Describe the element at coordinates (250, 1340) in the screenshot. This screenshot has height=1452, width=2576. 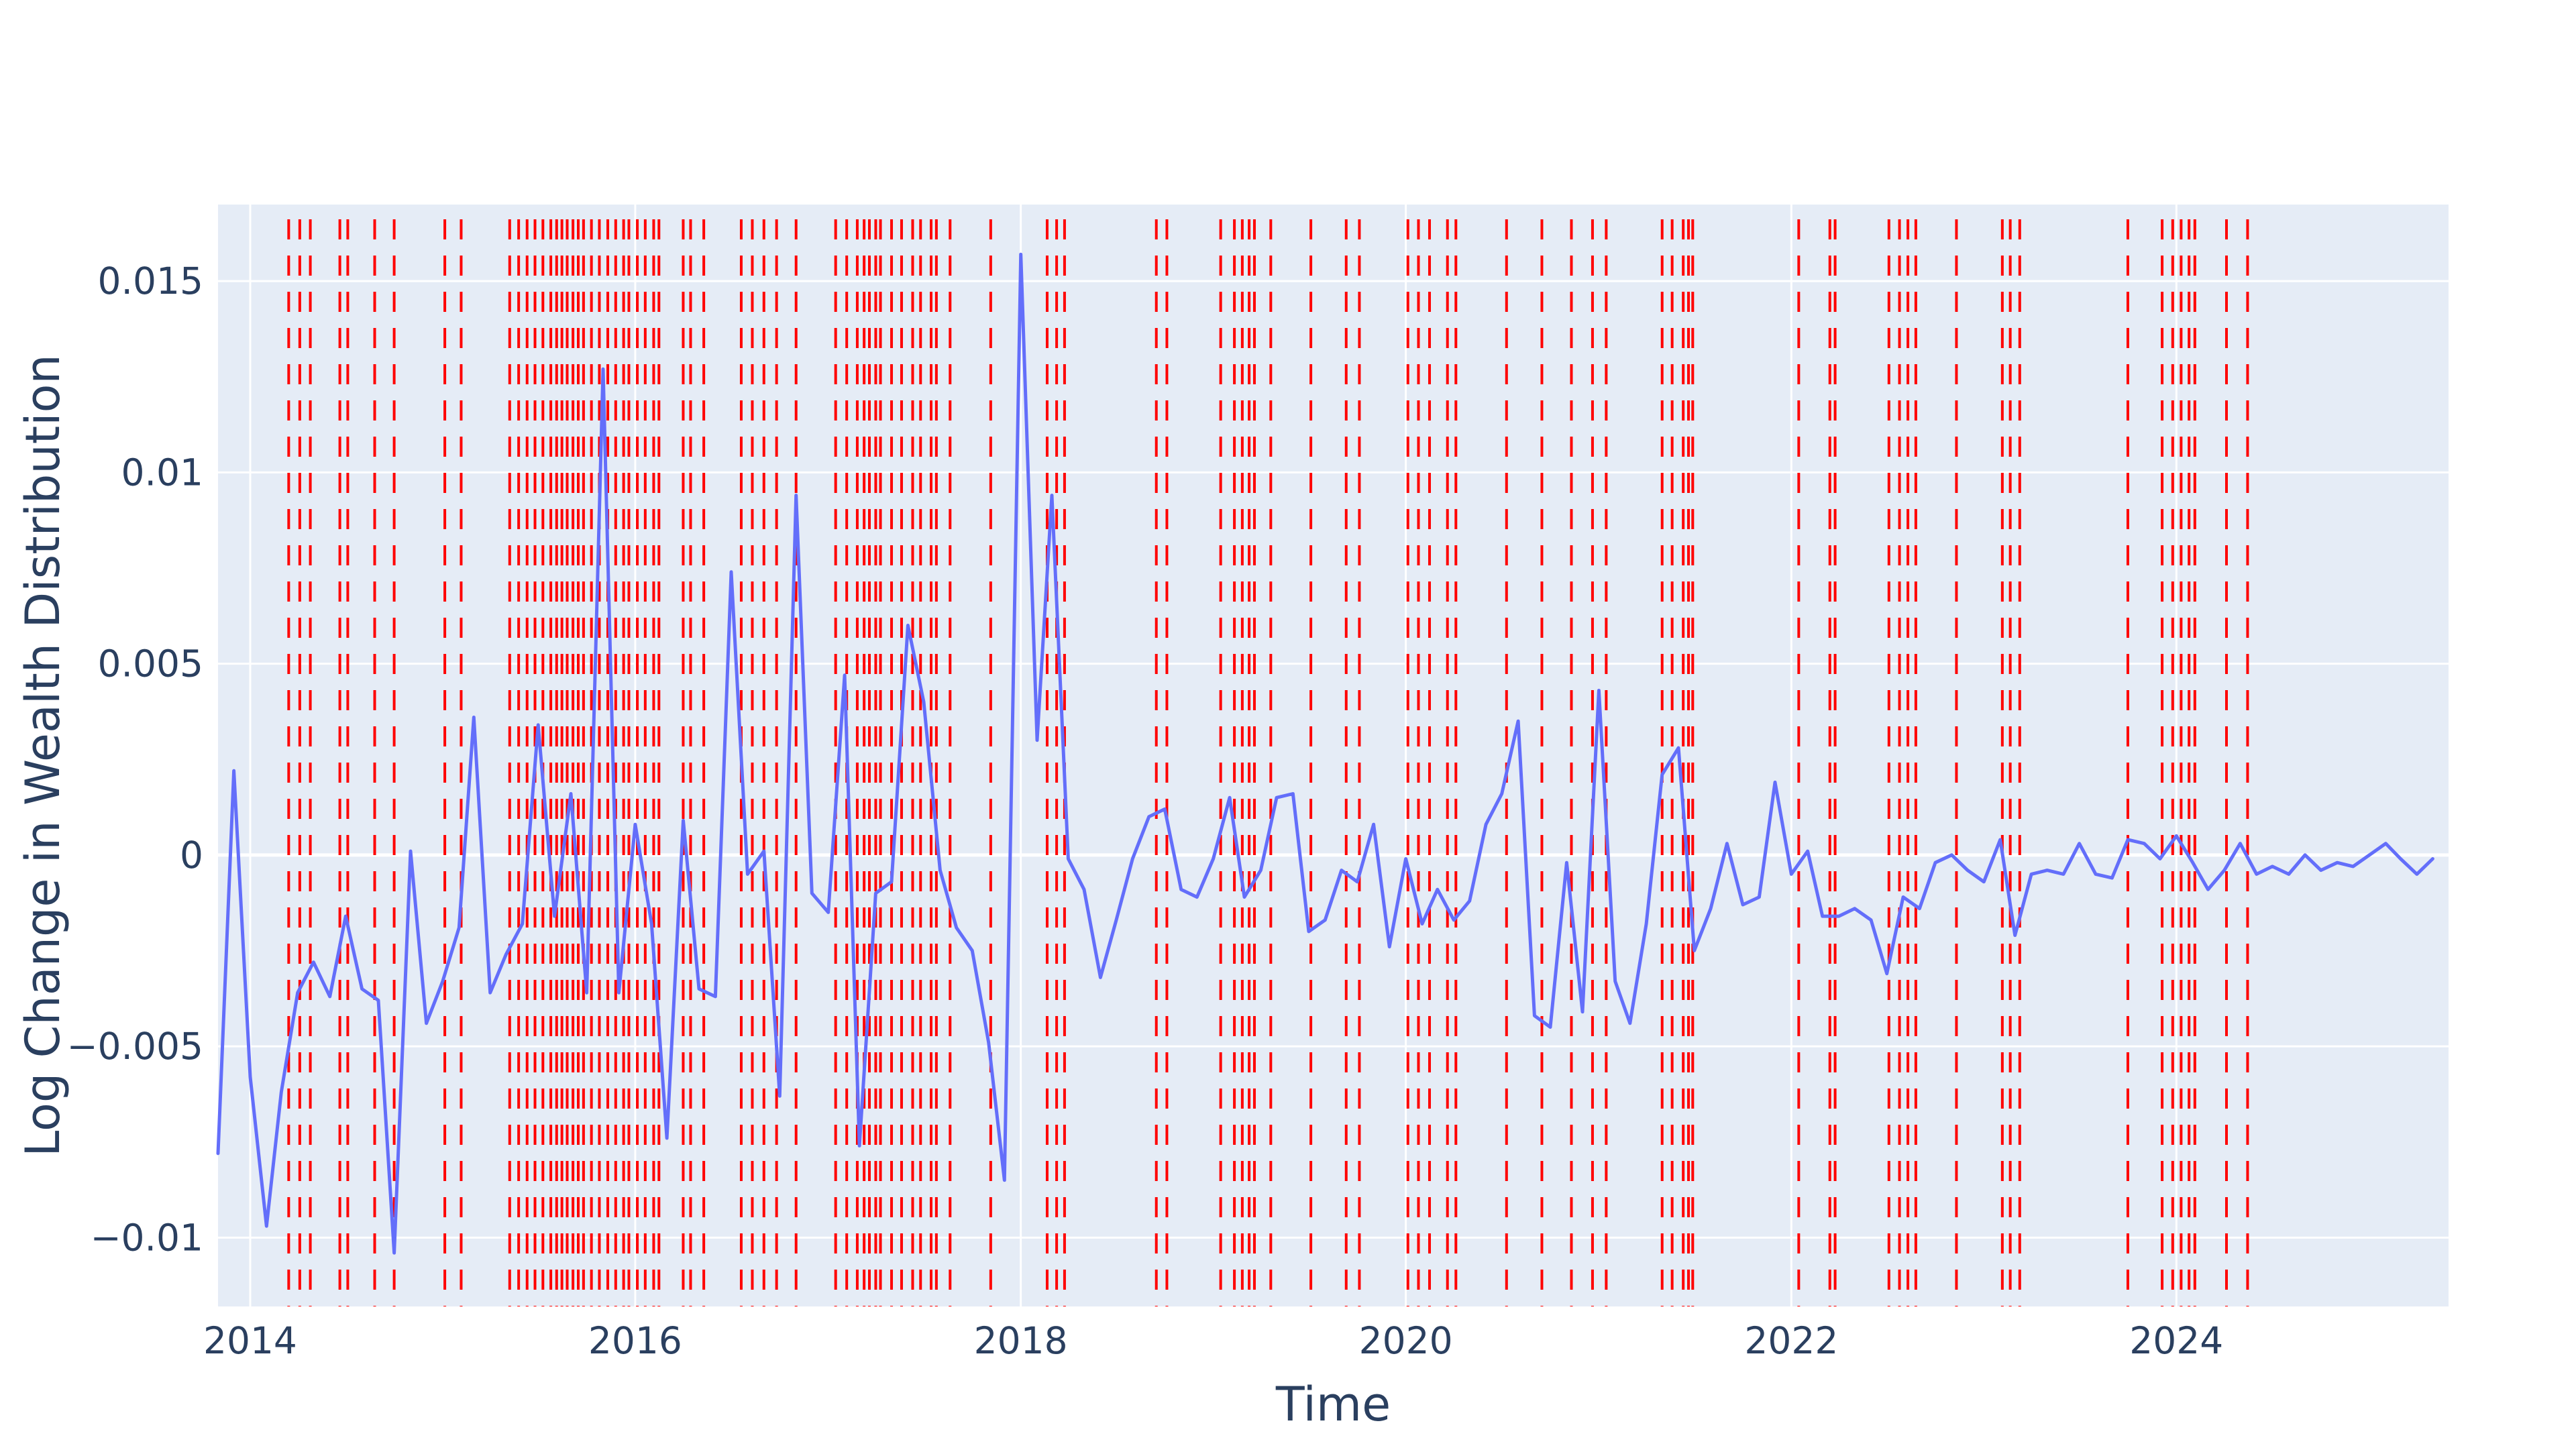
I see `x-tick-label: 2014` at that location.